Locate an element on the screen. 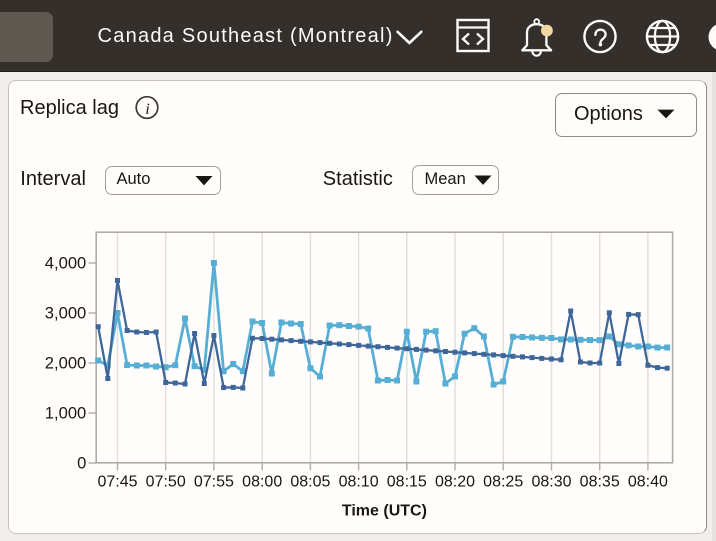 The height and width of the screenshot is (541, 716). svg-text: 08:10 is located at coordinates (359, 482).